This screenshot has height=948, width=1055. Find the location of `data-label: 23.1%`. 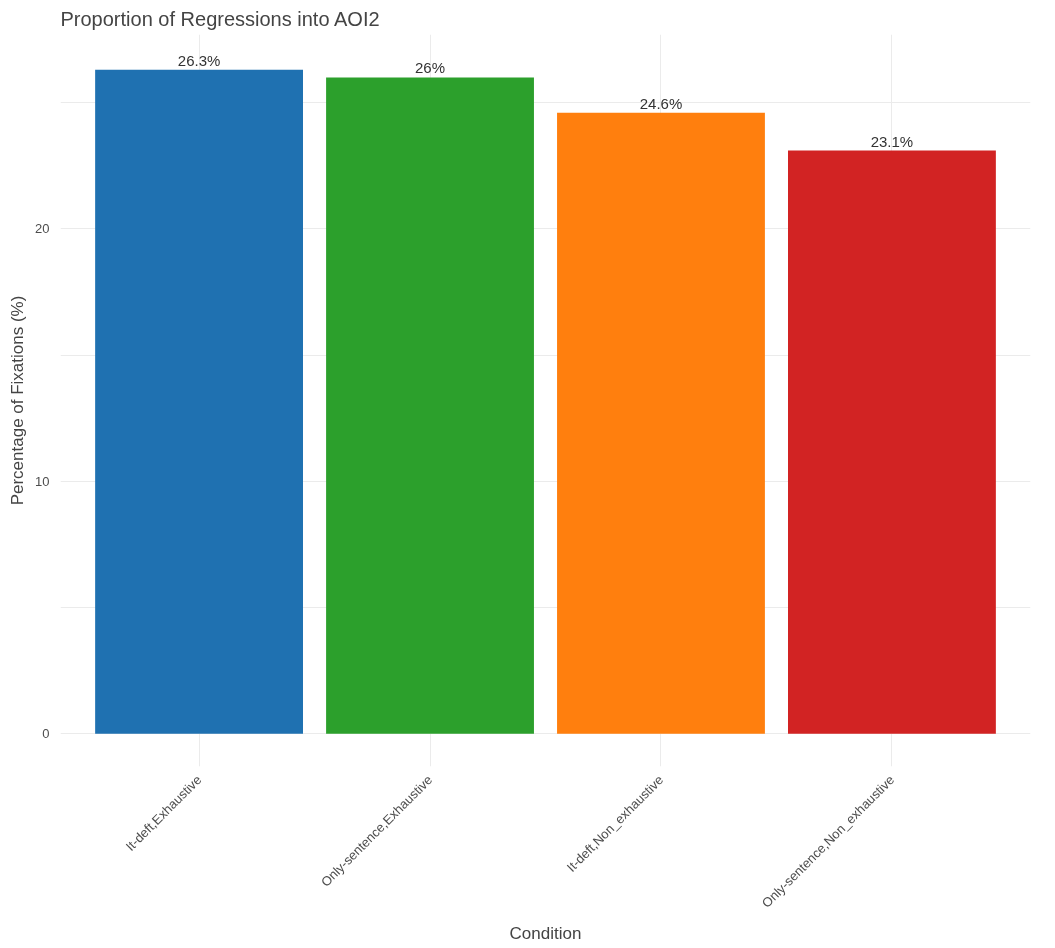

data-label: 23.1% is located at coordinates (892, 141).